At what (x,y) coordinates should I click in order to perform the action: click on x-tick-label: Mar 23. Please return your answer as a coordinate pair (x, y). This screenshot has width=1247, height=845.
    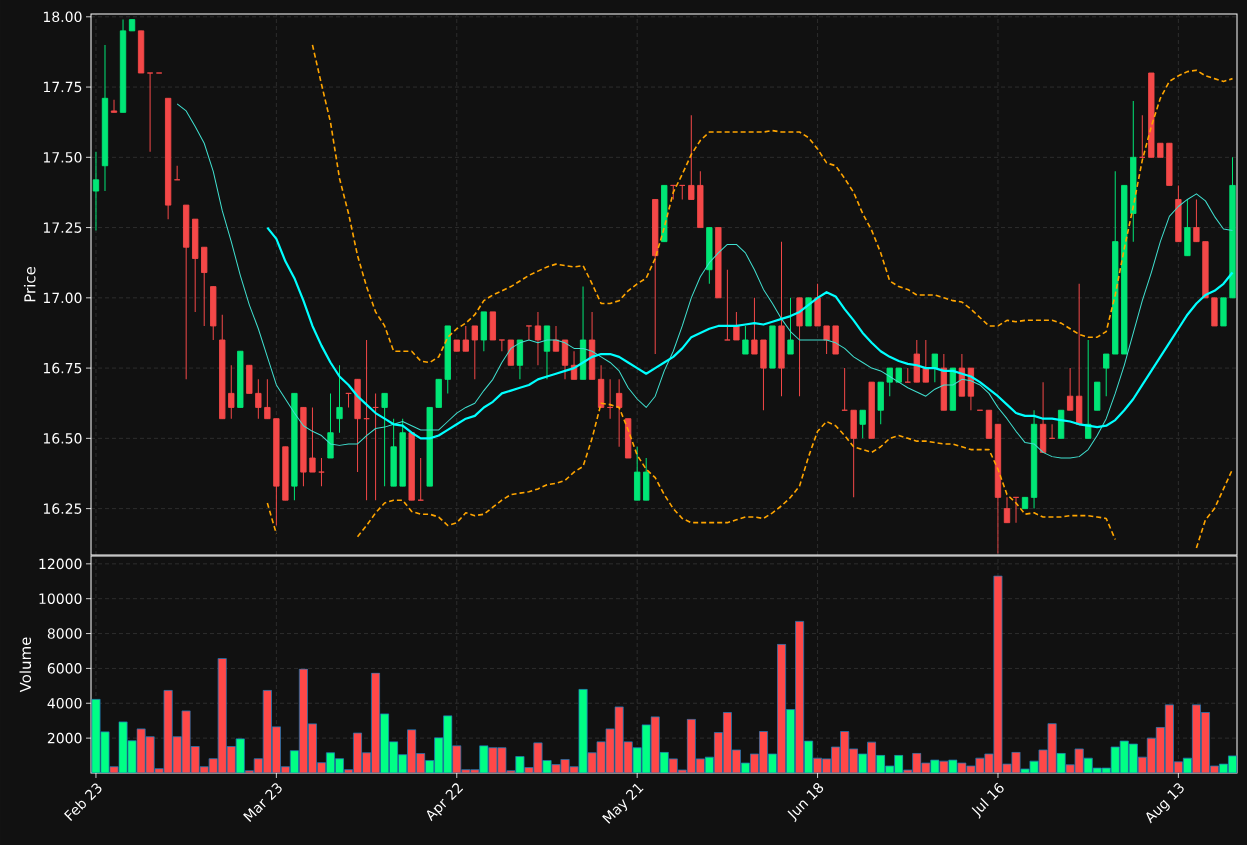
    Looking at the image, I should click on (262, 802).